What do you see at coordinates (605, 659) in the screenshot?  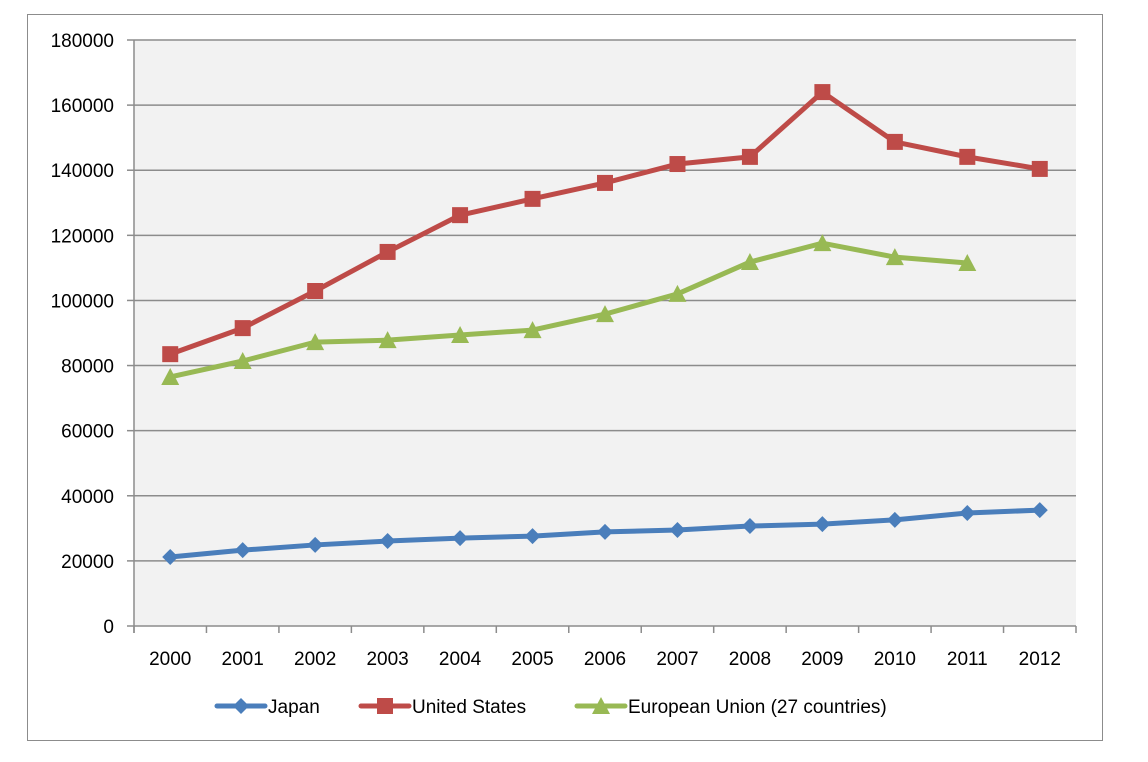 I see `x-tick-label: 2006` at bounding box center [605, 659].